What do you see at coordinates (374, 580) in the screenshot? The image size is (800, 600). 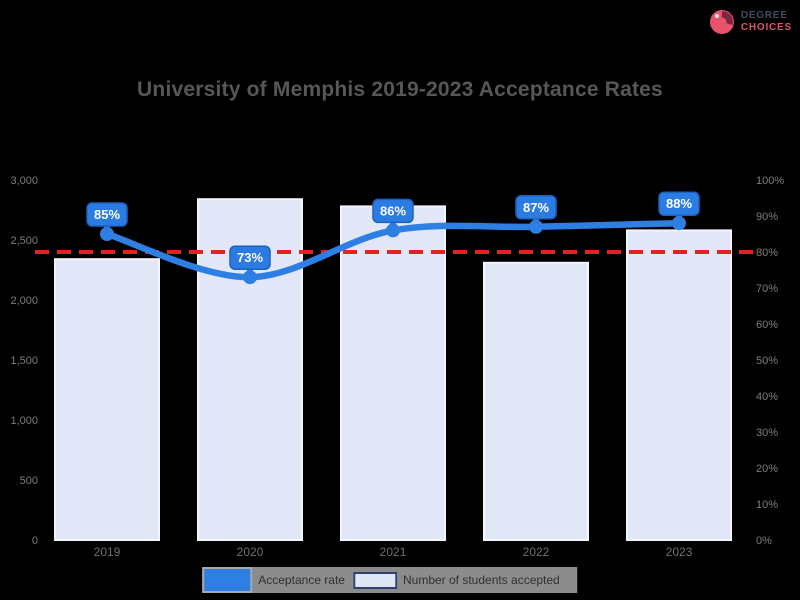 I see `legend-bar-swatch` at bounding box center [374, 580].